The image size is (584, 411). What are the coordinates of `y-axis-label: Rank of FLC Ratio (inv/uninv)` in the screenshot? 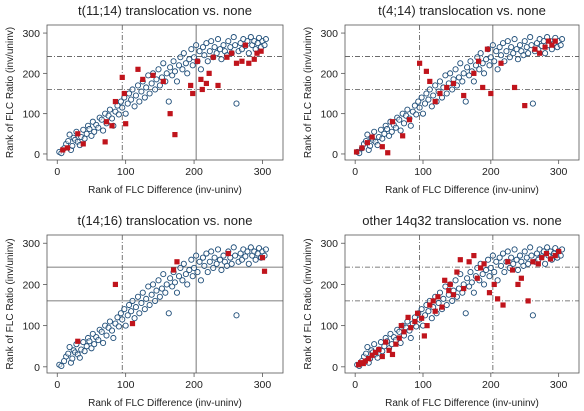 It's located at (10, 92).